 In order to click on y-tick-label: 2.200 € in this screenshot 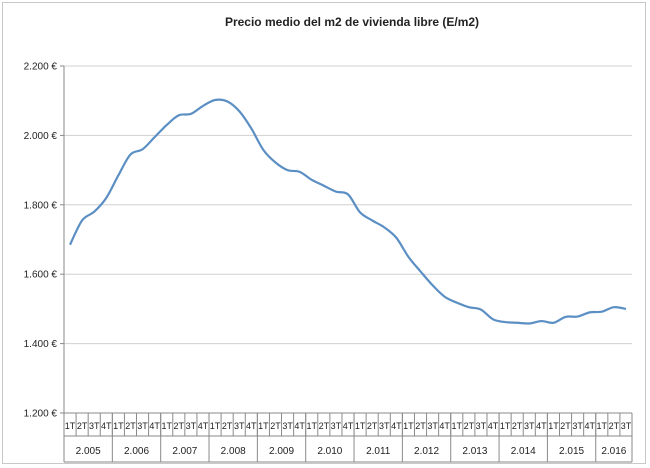, I will do `click(41, 67)`.